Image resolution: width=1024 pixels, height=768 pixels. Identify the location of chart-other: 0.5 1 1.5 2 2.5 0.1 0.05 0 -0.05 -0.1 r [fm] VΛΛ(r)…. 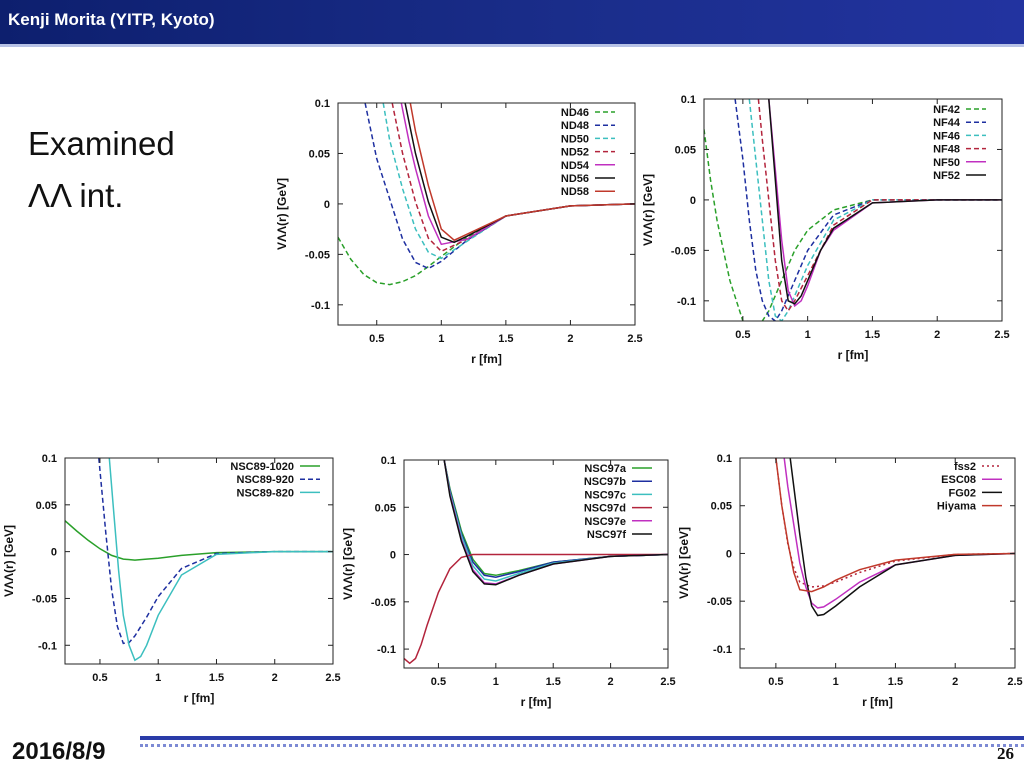
(850, 581).